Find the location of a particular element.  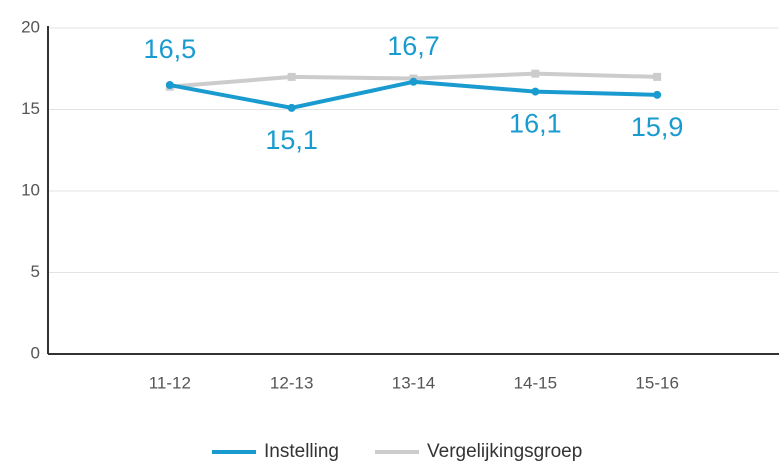

data-label: 16,5 is located at coordinates (170, 49).